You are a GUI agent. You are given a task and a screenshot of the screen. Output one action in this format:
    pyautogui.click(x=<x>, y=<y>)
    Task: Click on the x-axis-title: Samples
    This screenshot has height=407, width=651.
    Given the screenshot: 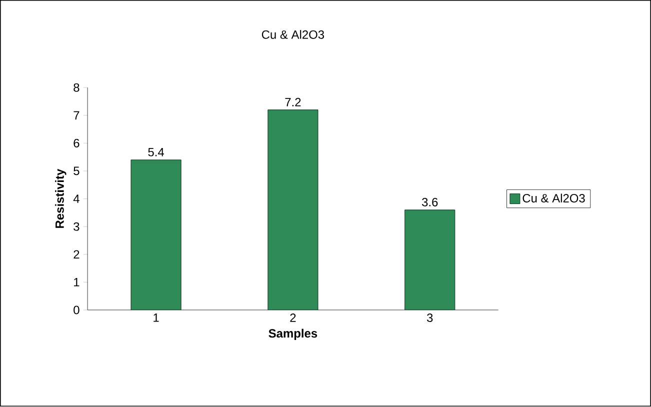 What is the action you would take?
    pyautogui.click(x=293, y=334)
    